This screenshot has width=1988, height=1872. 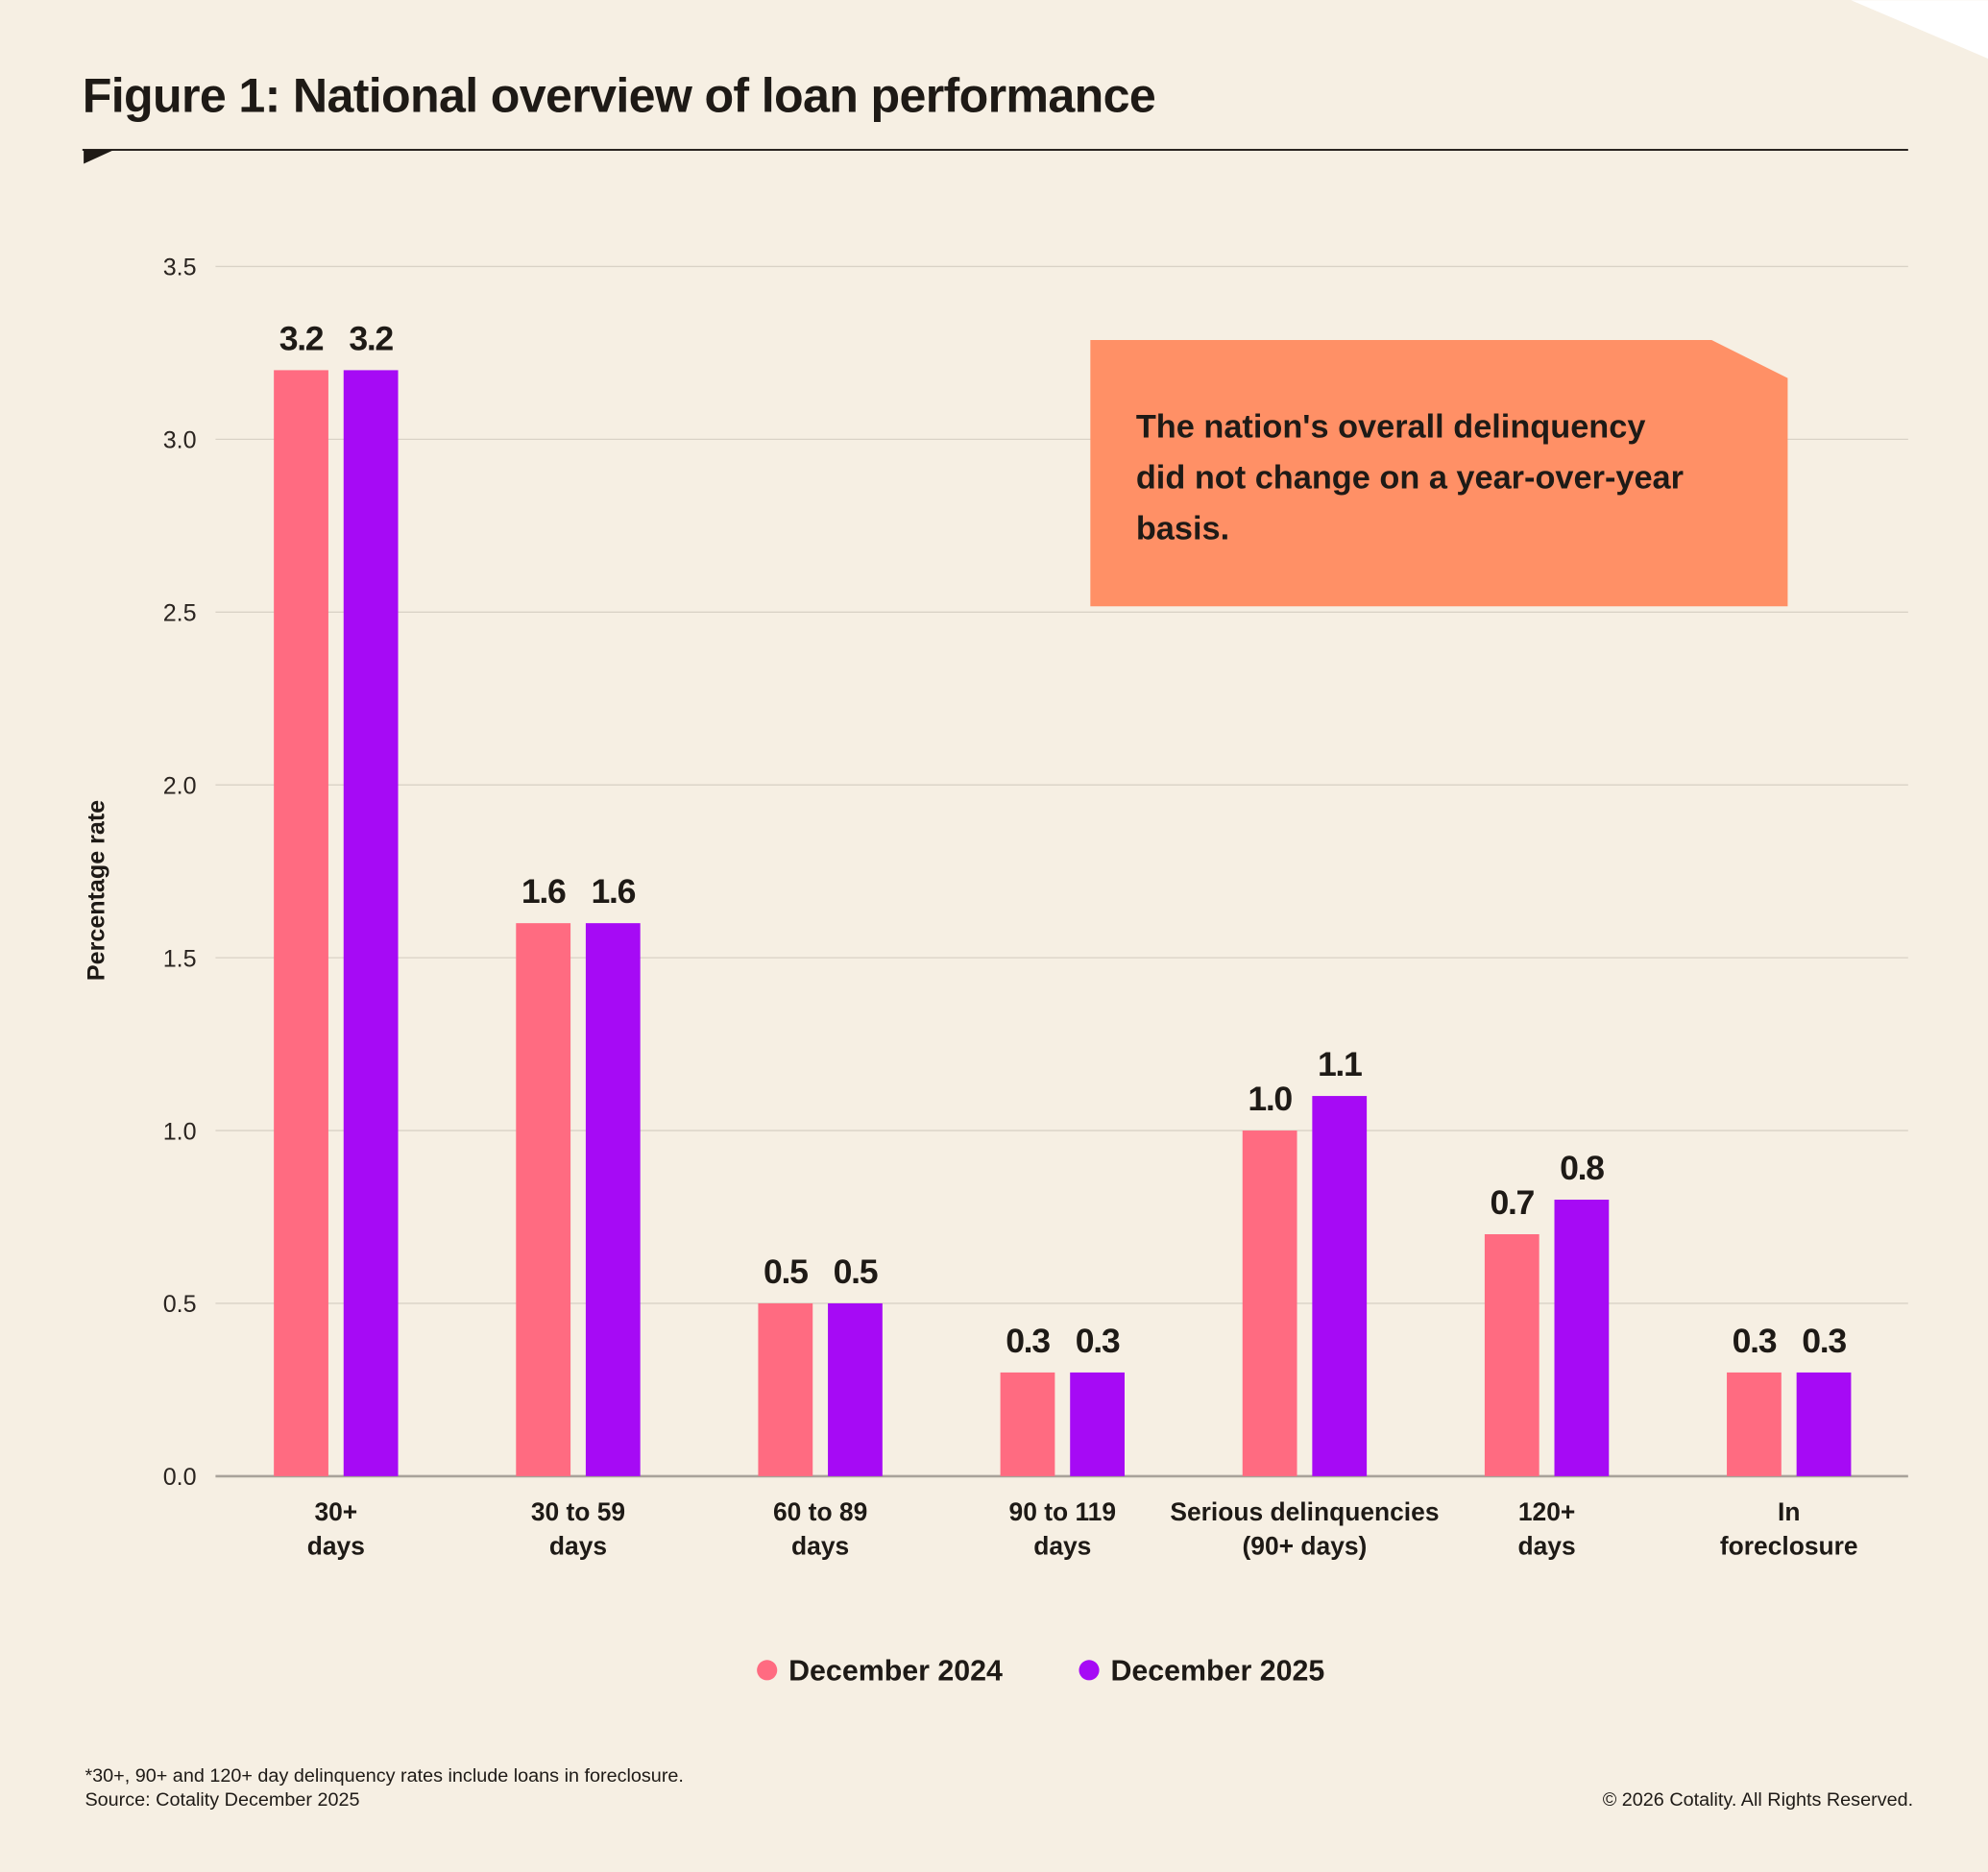 I want to click on data-label: 1.0, so click(x=1270, y=1099).